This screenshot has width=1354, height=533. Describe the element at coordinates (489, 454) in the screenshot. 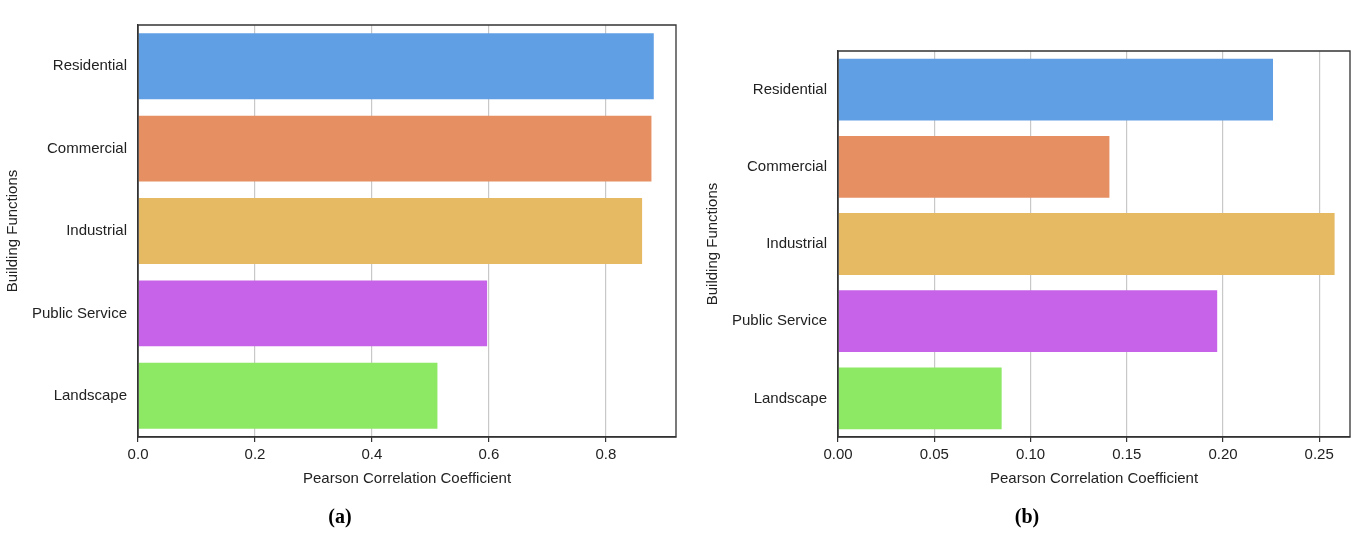

I see `x-tick-label: 0.6` at that location.